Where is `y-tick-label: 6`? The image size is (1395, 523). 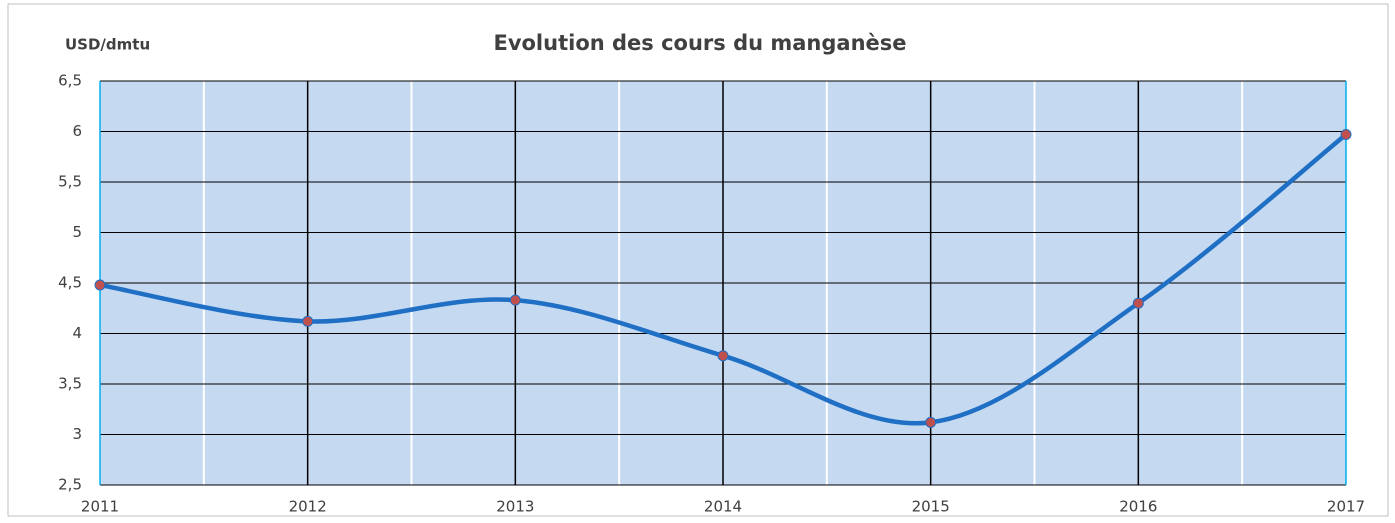 y-tick-label: 6 is located at coordinates (77, 131).